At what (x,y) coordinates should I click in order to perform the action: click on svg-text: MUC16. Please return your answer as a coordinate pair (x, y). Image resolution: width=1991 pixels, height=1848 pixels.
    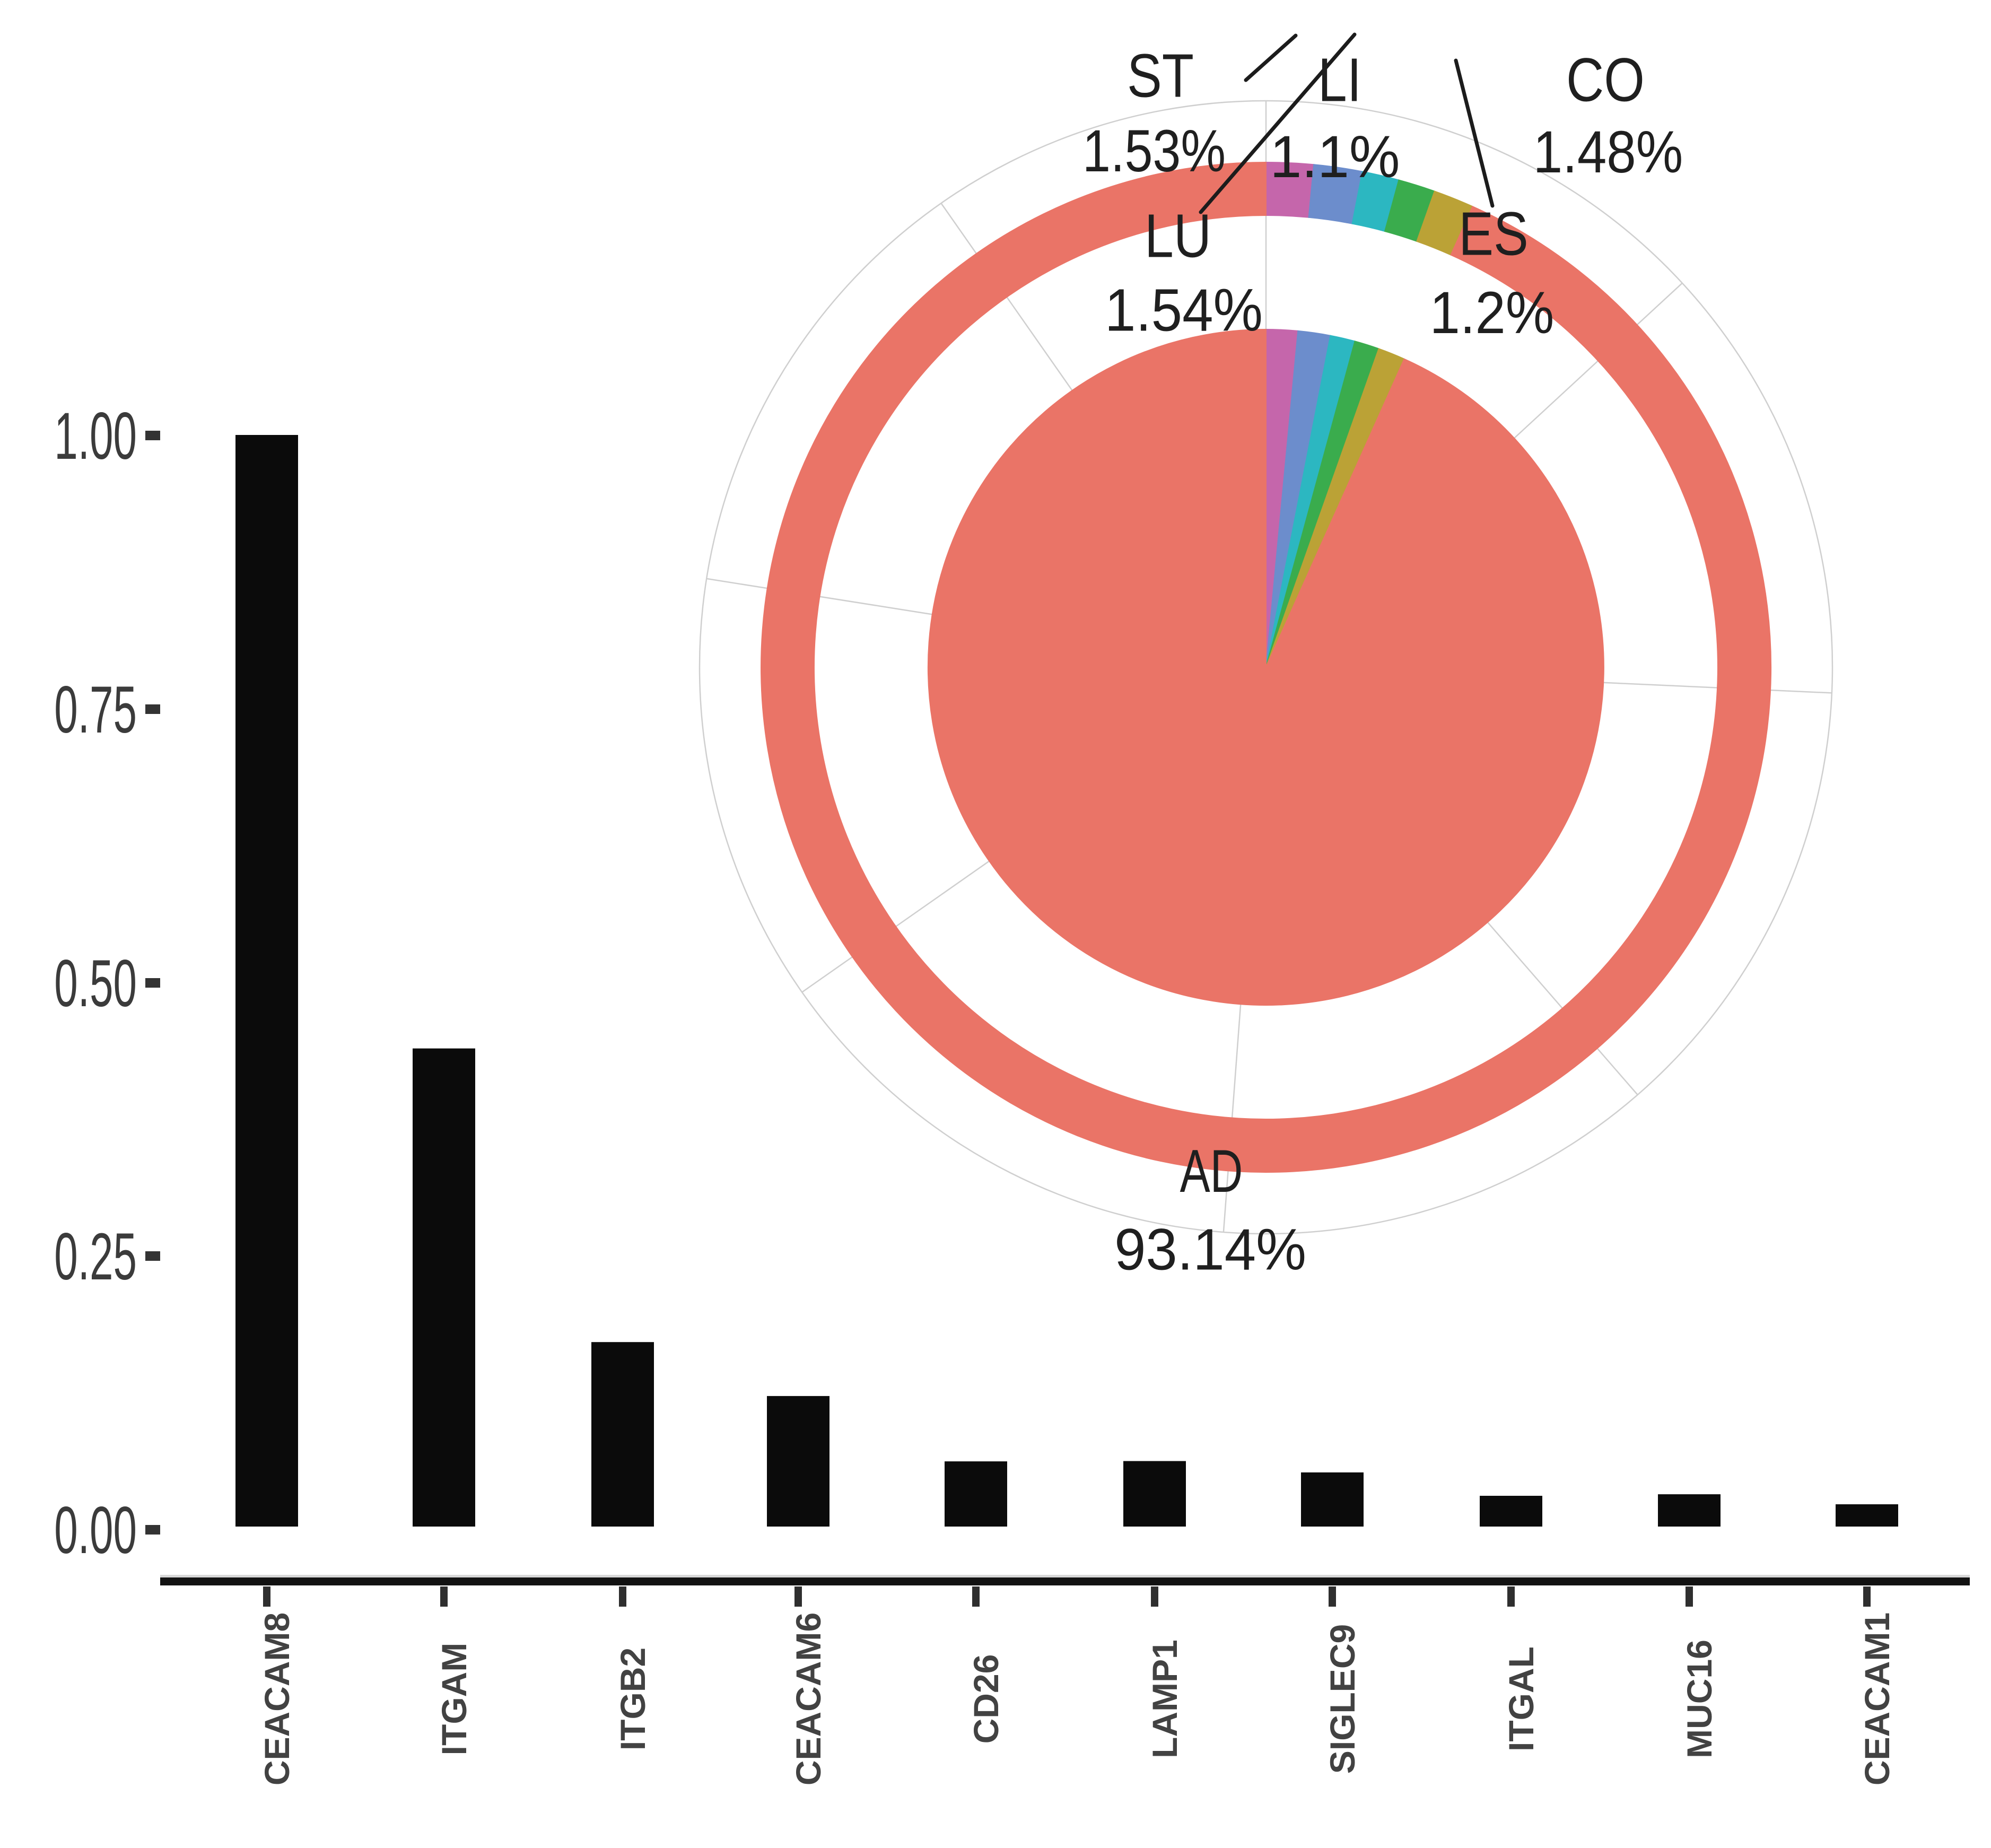
    Looking at the image, I should click on (1700, 1699).